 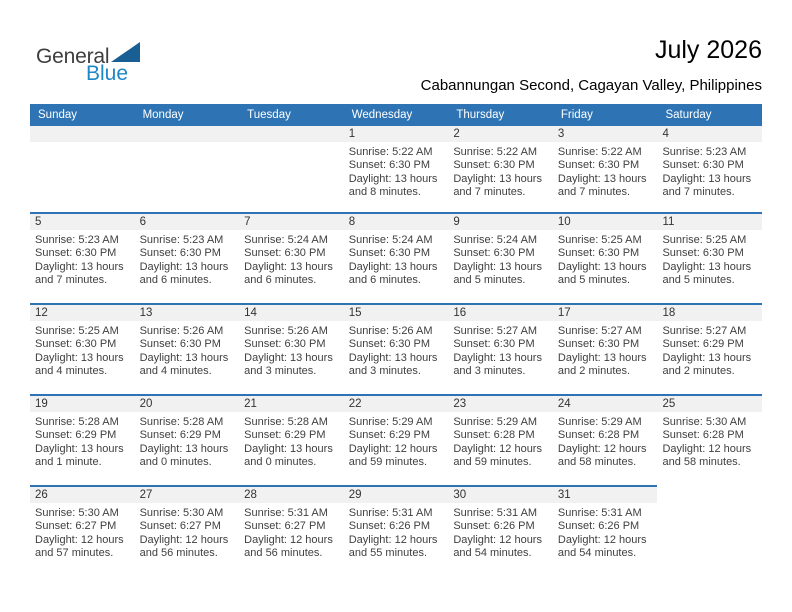 I want to click on day-detail-line: Sunset: 6:27 PM, so click(x=285, y=526).